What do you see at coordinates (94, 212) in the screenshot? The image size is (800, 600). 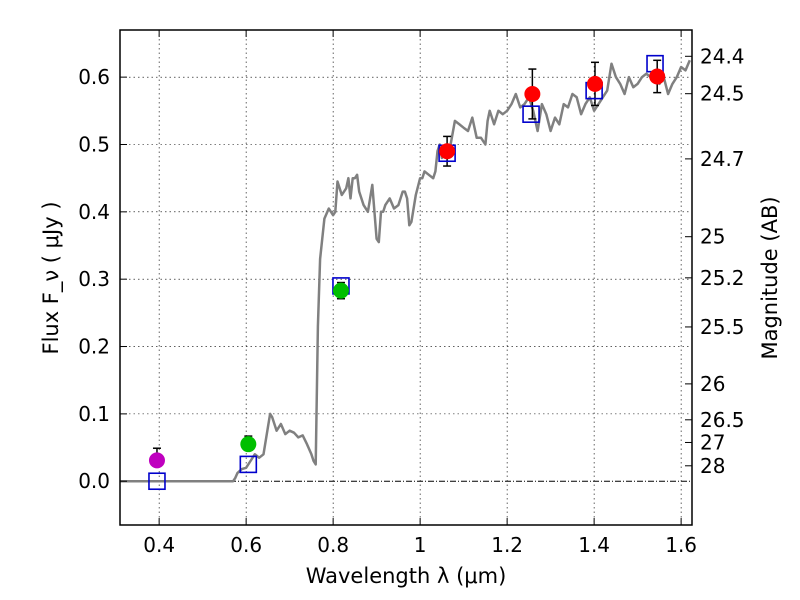 I see `y-tick-label: 0.4` at bounding box center [94, 212].